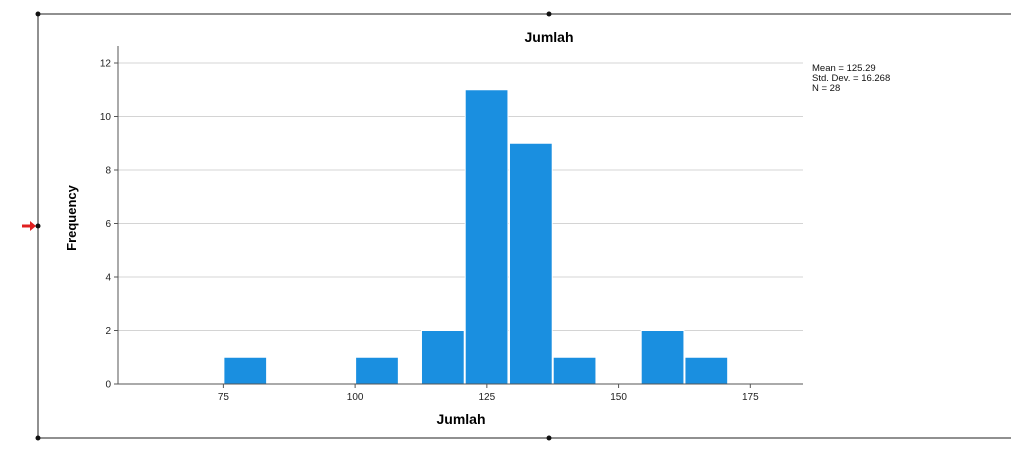  What do you see at coordinates (108, 331) in the screenshot?
I see `y-tick-label: 2` at bounding box center [108, 331].